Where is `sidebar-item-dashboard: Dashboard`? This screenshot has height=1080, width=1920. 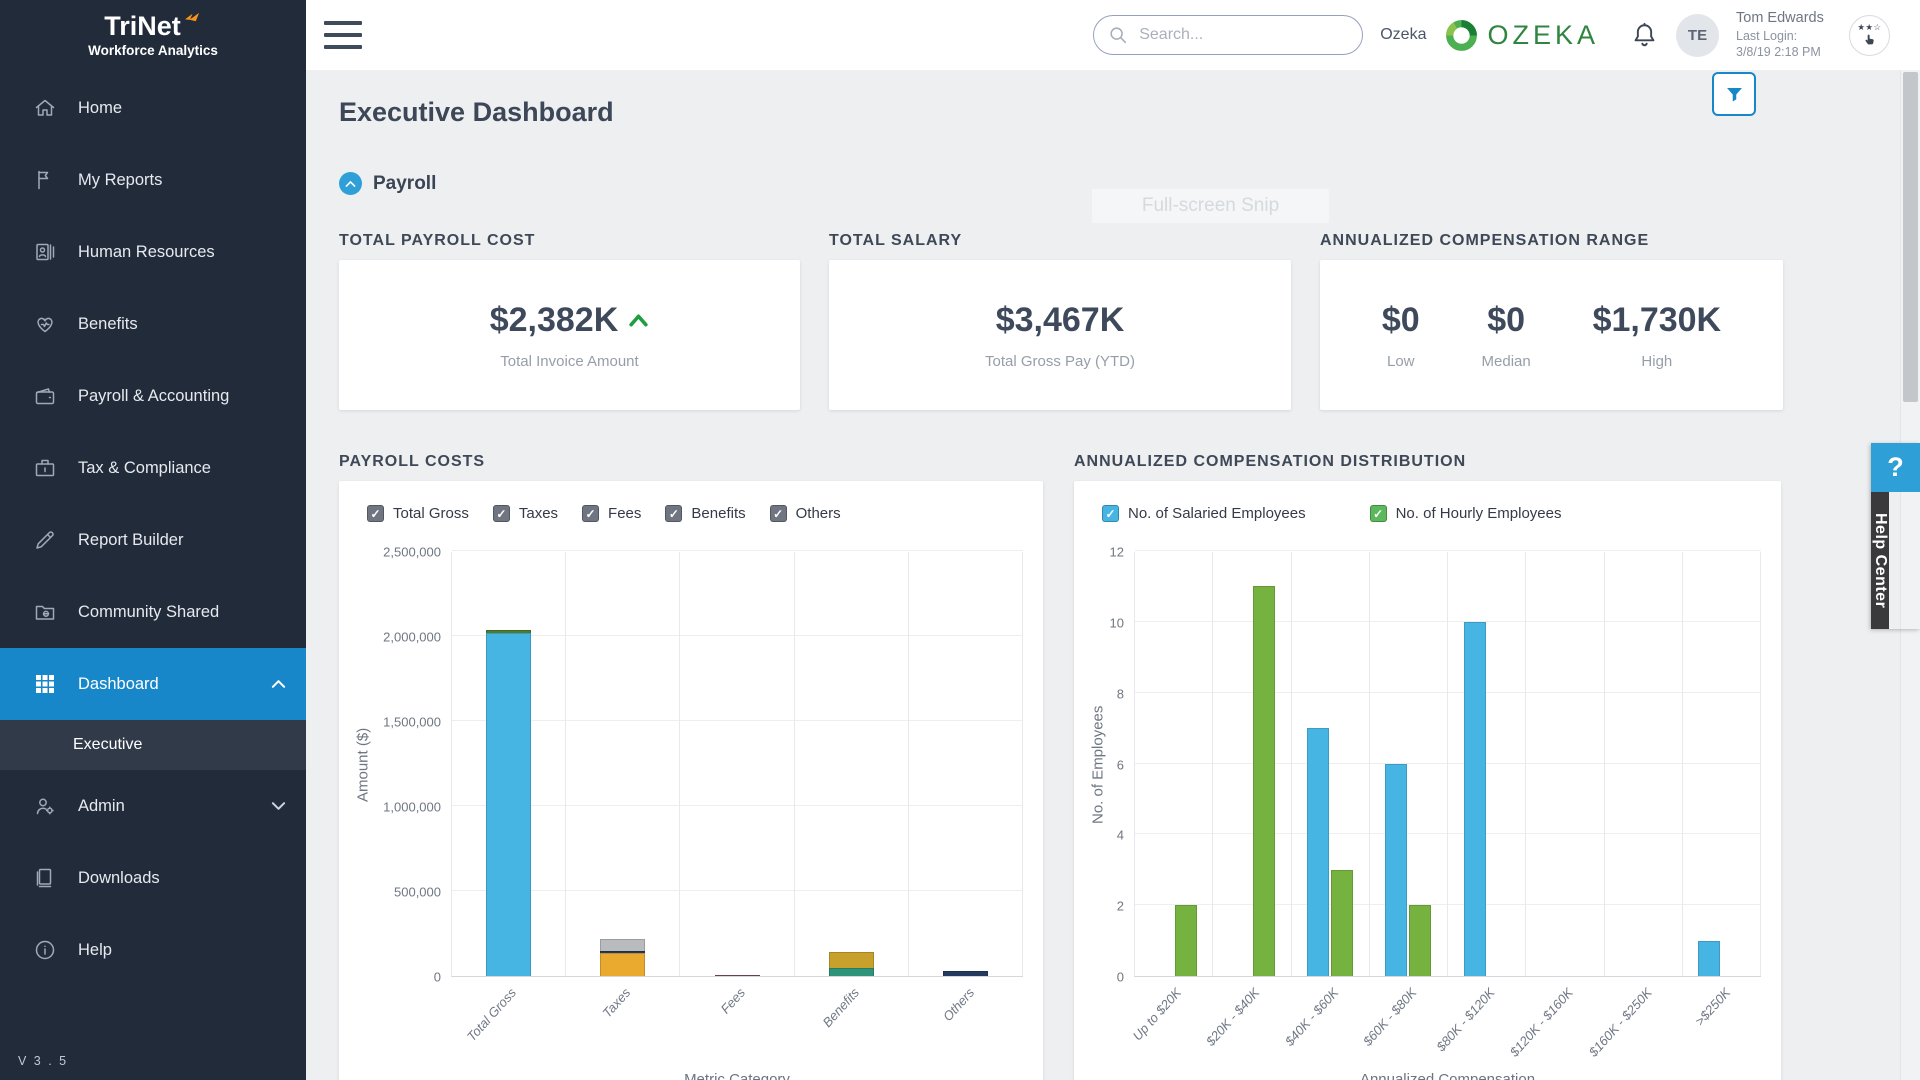 sidebar-item-dashboard: Dashboard is located at coordinates (153, 684).